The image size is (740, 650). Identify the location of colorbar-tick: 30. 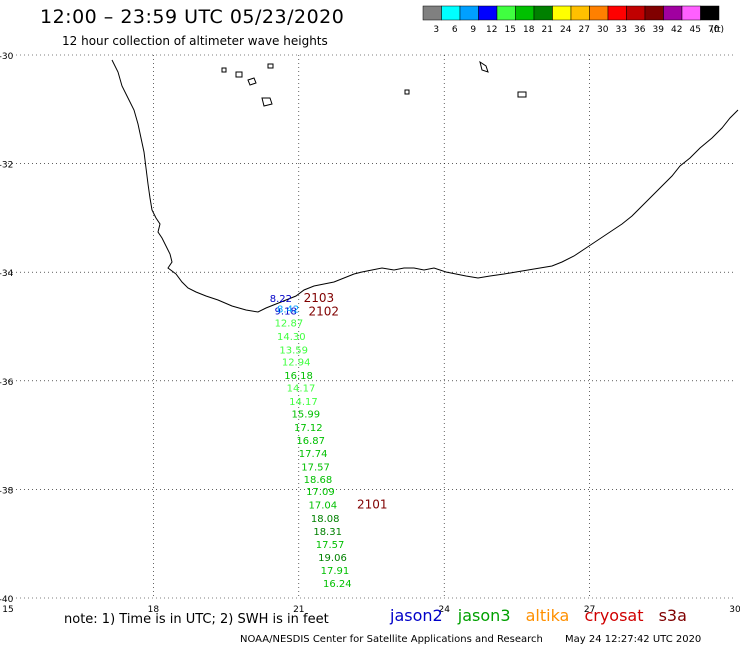
(603, 30).